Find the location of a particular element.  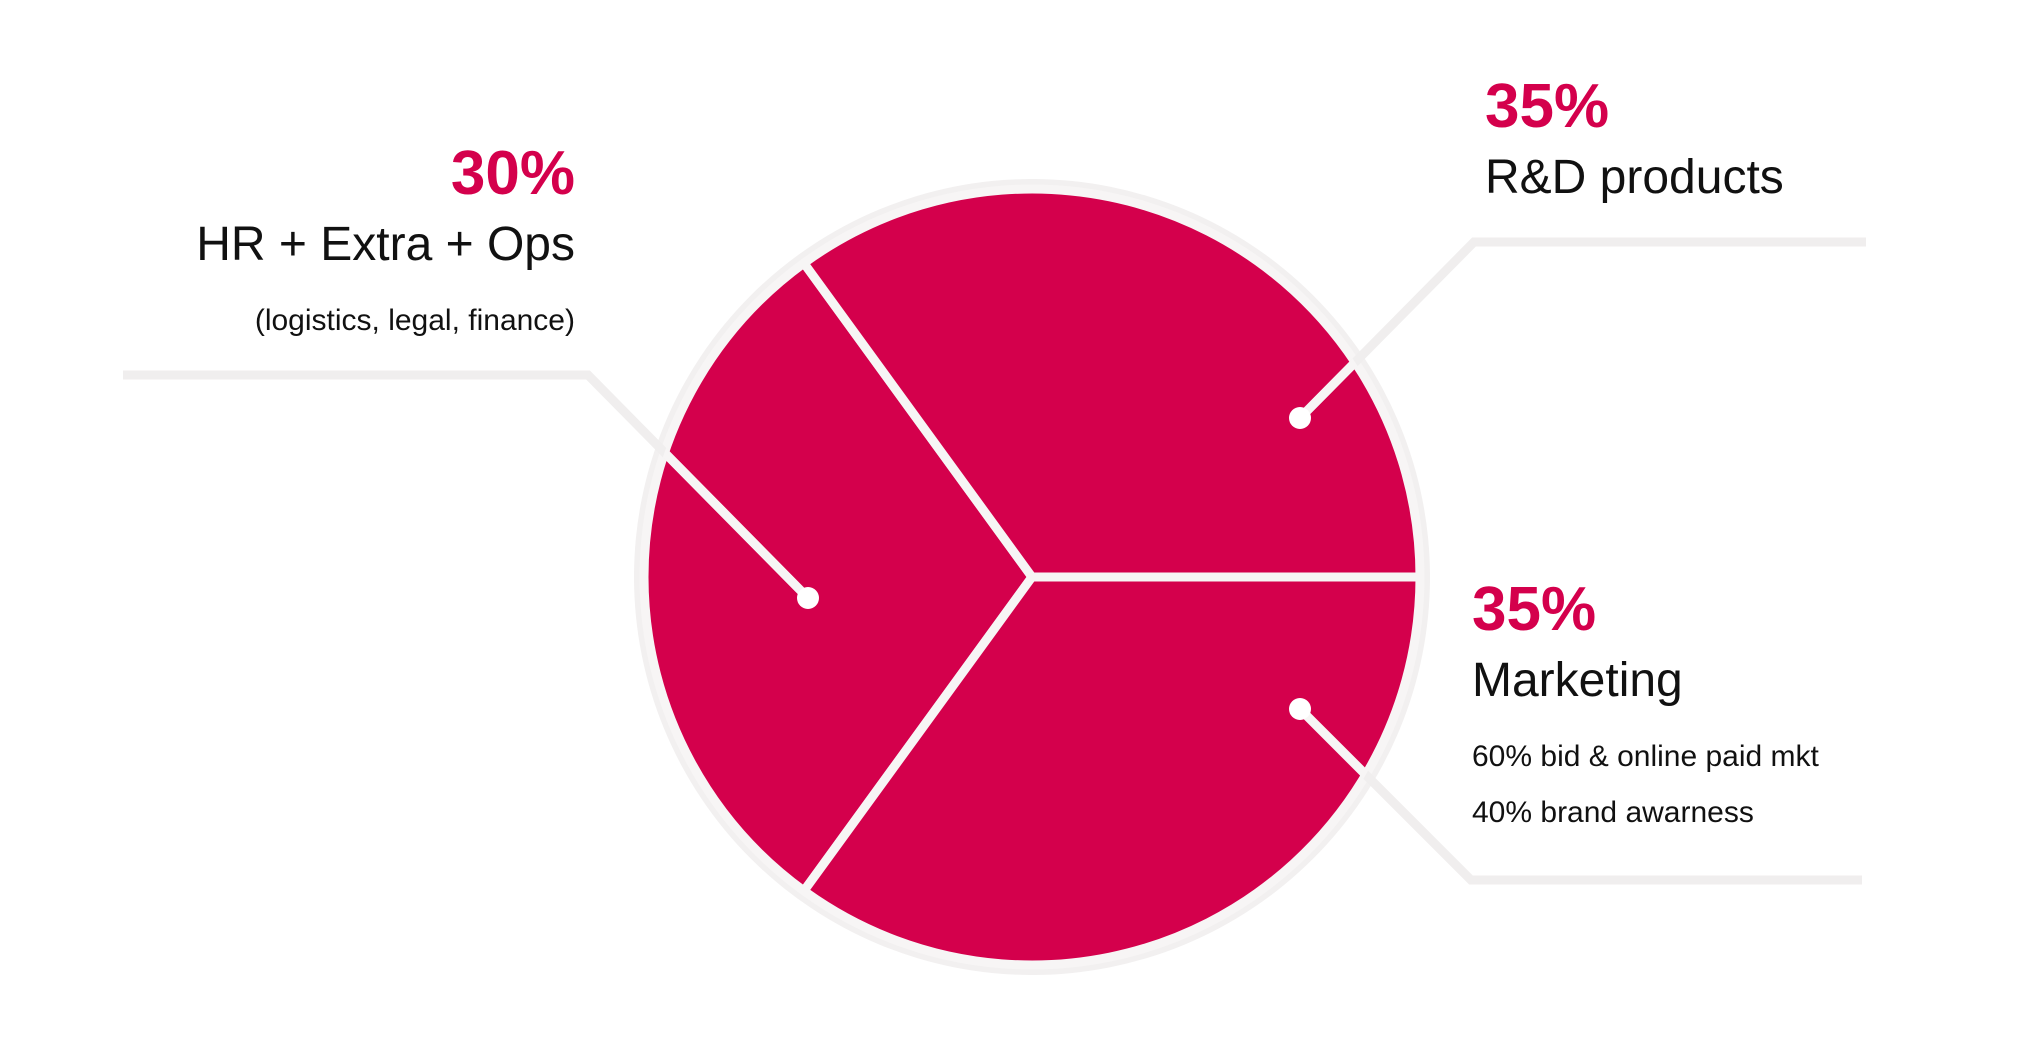

leader-line is located at coordinates (1581, 329).